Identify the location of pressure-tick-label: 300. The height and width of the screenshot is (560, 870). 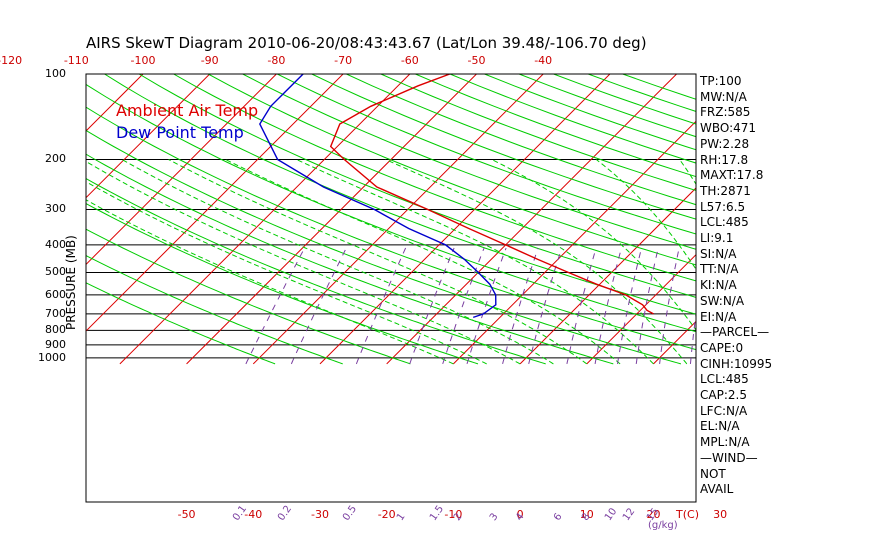
(55, 209).